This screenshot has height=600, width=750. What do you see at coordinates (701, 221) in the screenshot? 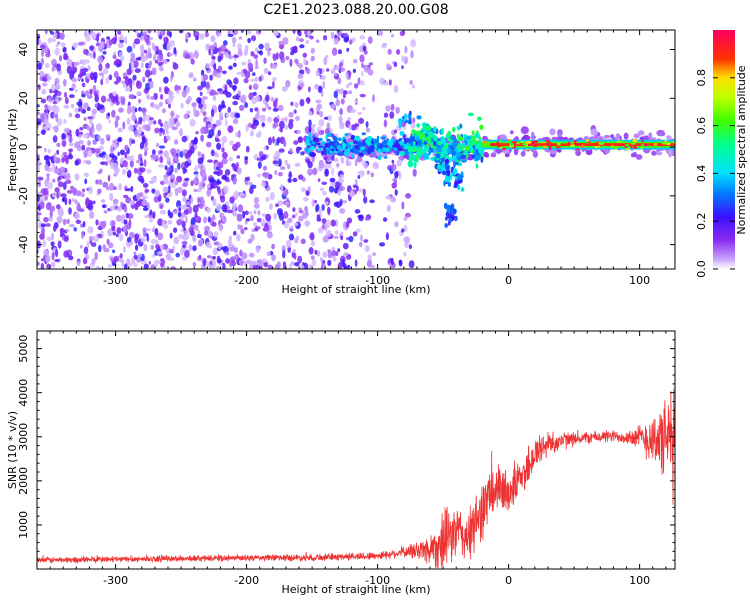
I see `colorbar-tick-label: 0.2` at bounding box center [701, 221].